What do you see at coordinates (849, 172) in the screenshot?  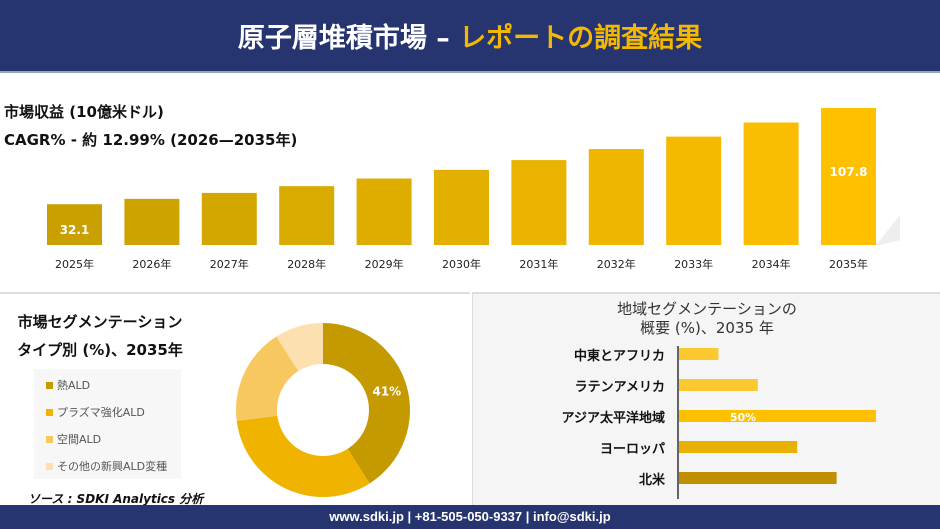 I see `data-label: 107.8` at bounding box center [849, 172].